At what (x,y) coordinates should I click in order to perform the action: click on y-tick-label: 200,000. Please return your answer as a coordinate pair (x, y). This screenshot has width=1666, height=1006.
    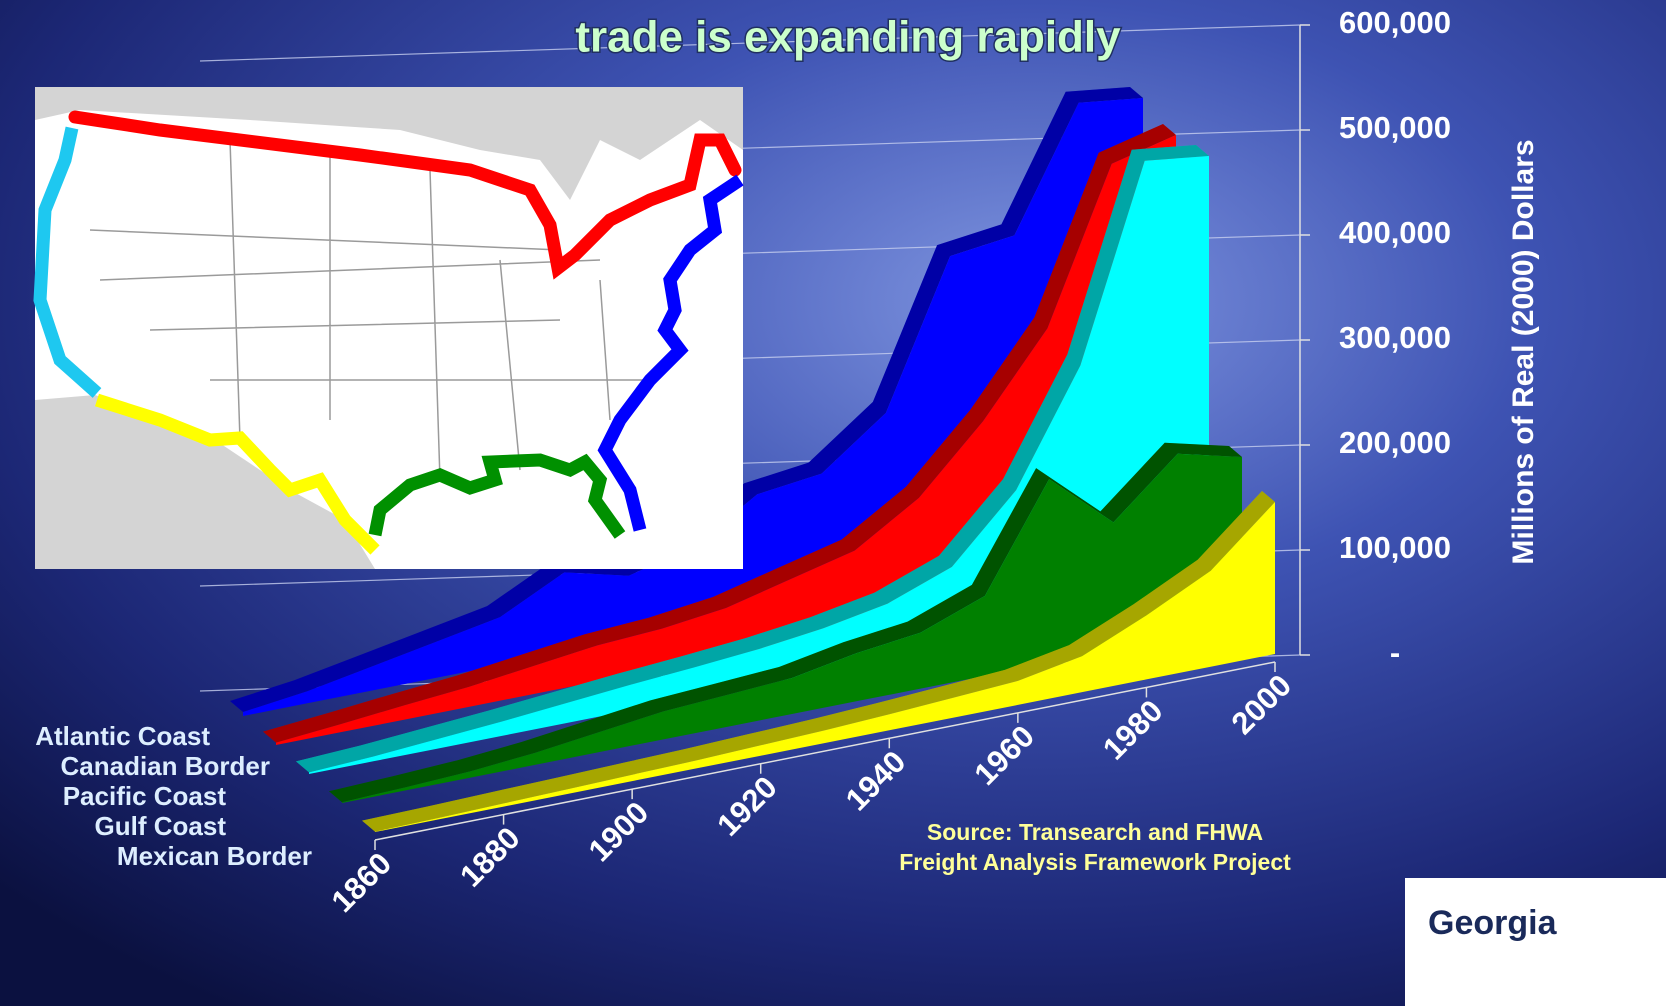
    Looking at the image, I should click on (1395, 442).